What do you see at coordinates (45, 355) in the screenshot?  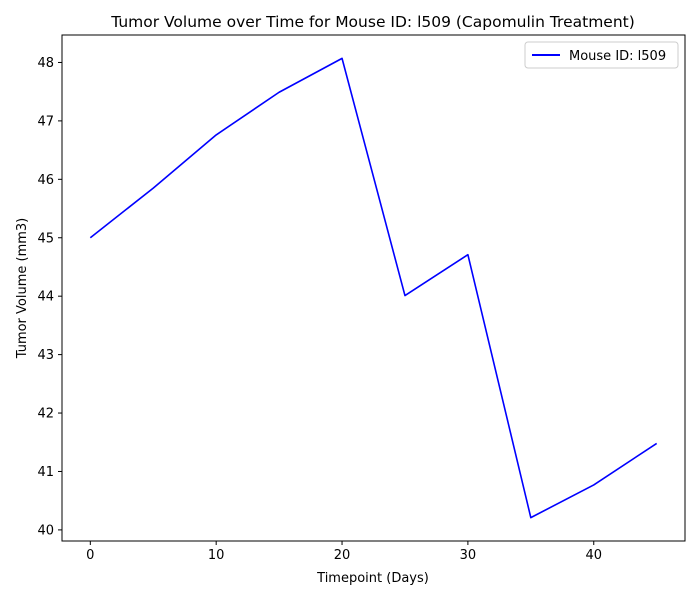 I see `y-tick-label: 43` at bounding box center [45, 355].